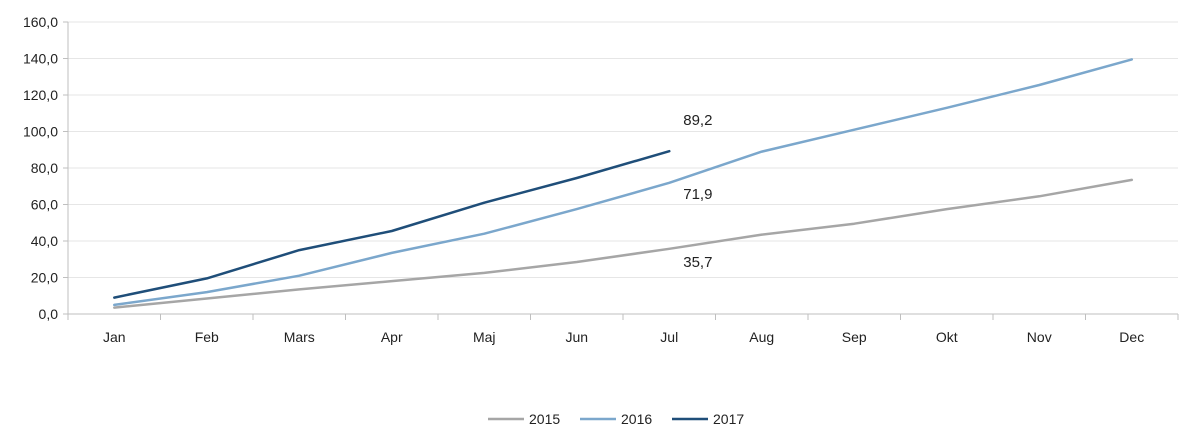  I want to click on data-label-2016: 71,9, so click(697, 194).